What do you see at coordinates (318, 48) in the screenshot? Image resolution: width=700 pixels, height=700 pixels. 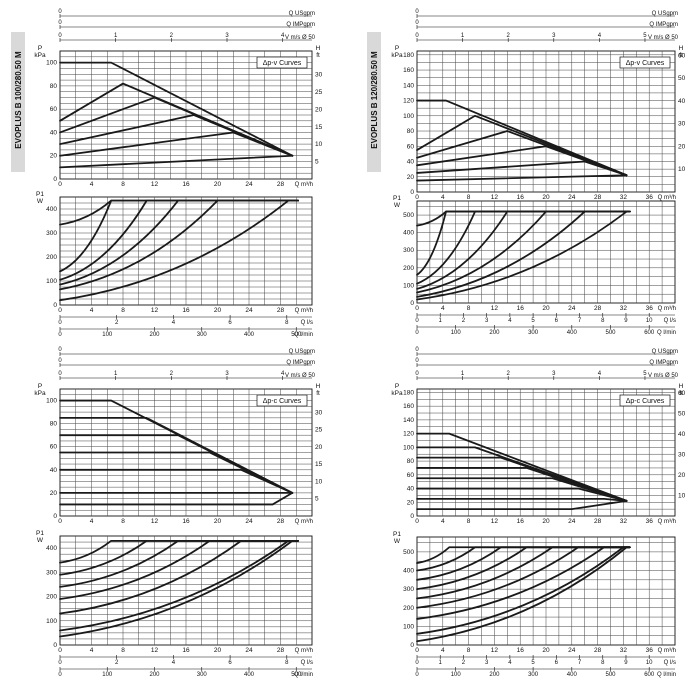 I see `y2-axis-label: H` at bounding box center [318, 48].